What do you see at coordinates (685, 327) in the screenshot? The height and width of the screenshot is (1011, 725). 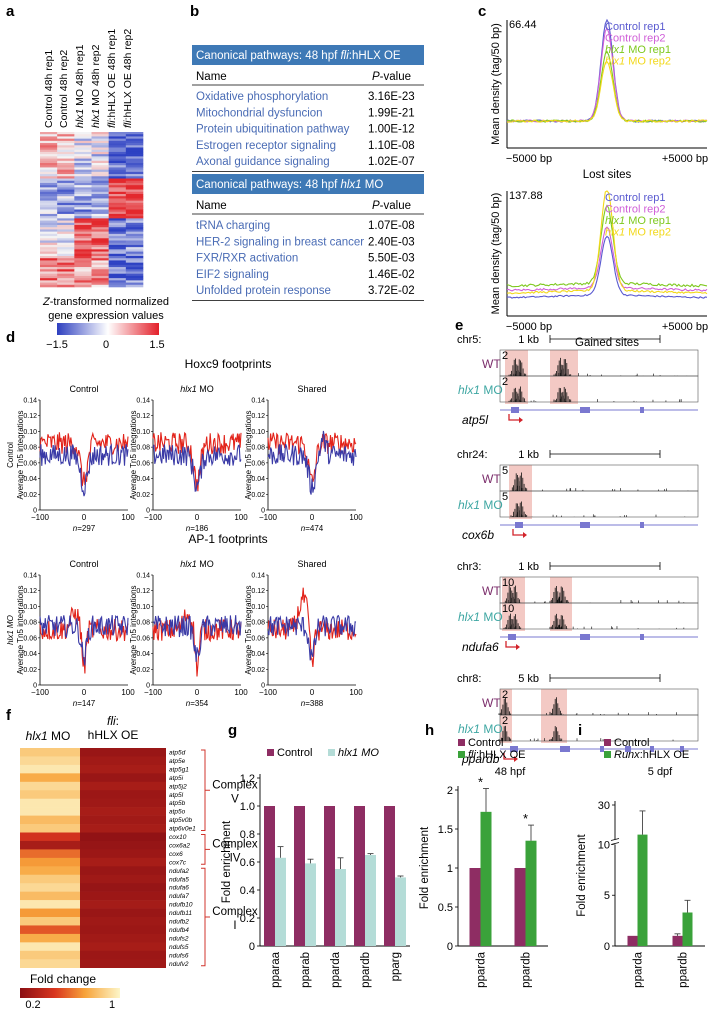 I see `panel-c-xlabel-right: +5000 bp` at bounding box center [685, 327].